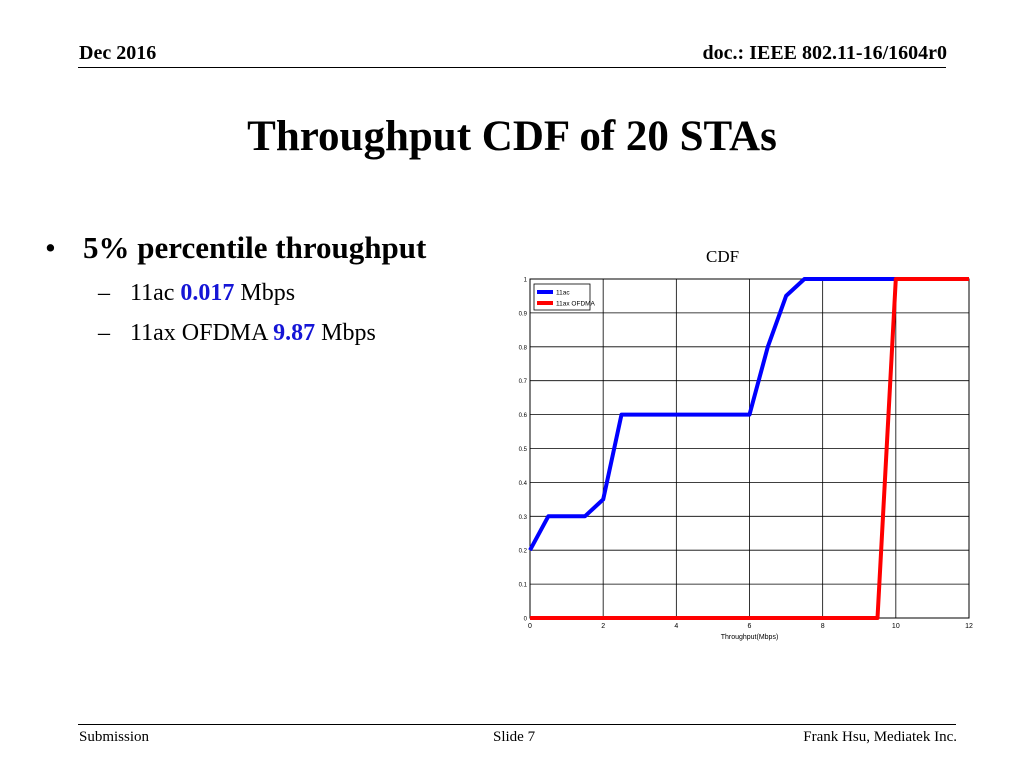 This screenshot has height=768, width=1024. I want to click on y-tick-label: 0.4, so click(523, 484).